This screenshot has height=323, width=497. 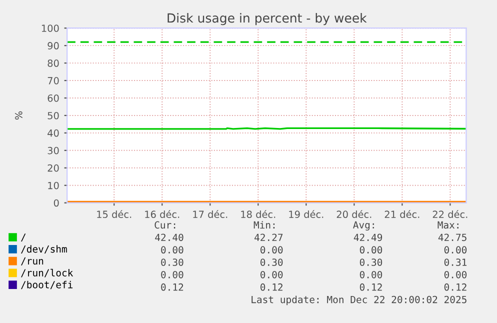 I want to click on y-tick-label: 90, so click(x=53, y=46).